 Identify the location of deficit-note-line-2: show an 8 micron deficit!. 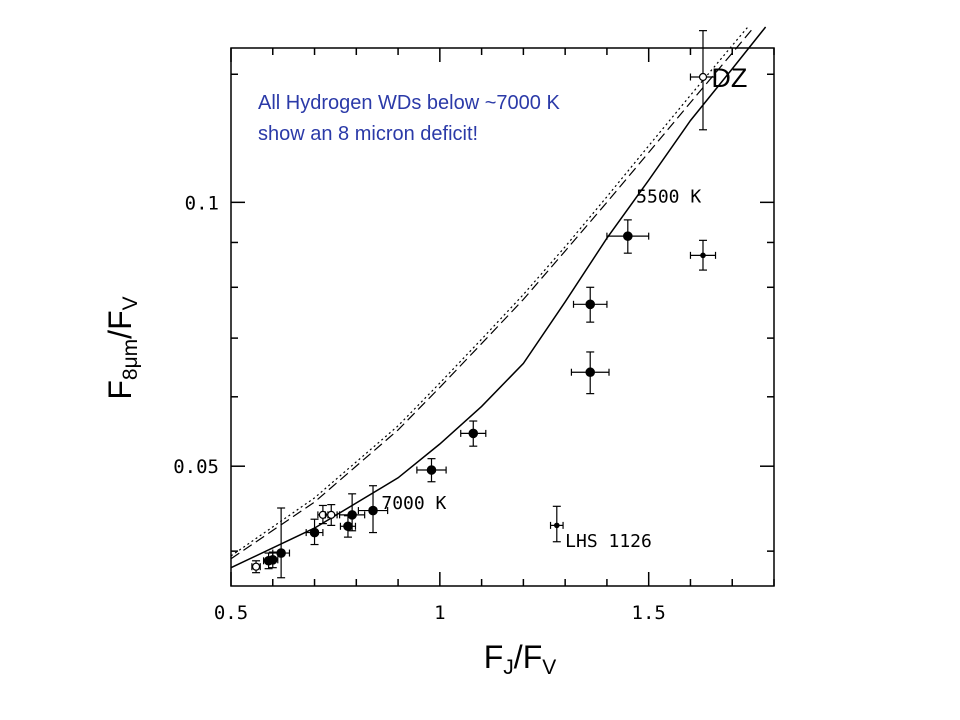
(368, 134).